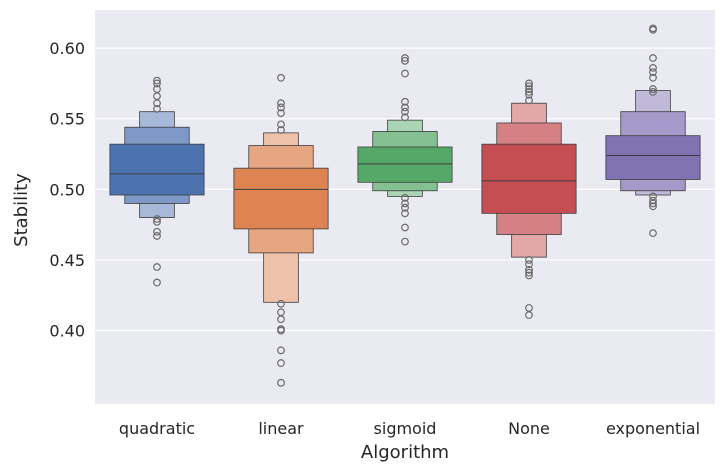  Describe the element at coordinates (405, 452) in the screenshot. I see `x-axis-label: Algorithm` at that location.